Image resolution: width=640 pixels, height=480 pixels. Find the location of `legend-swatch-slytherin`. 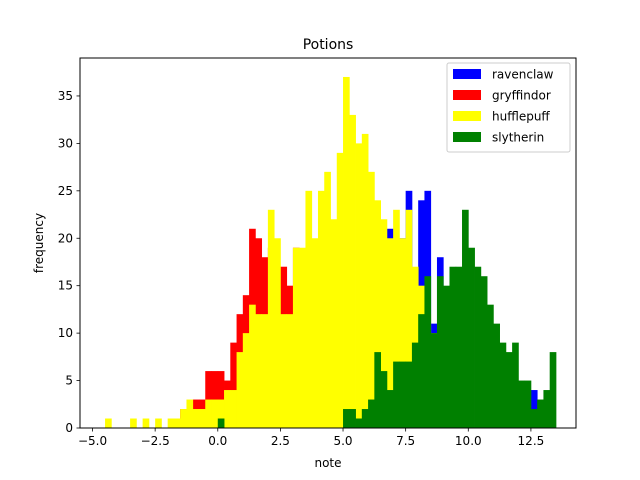

legend-swatch-slytherin is located at coordinates (467, 137).